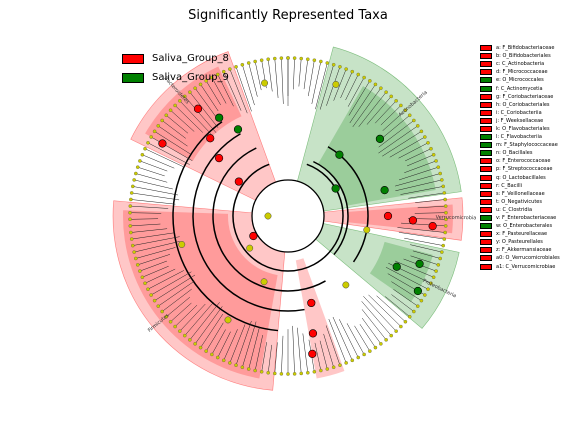  I want to click on taxa-legend-entry: e: O_Micrococcales, so click(520, 80).